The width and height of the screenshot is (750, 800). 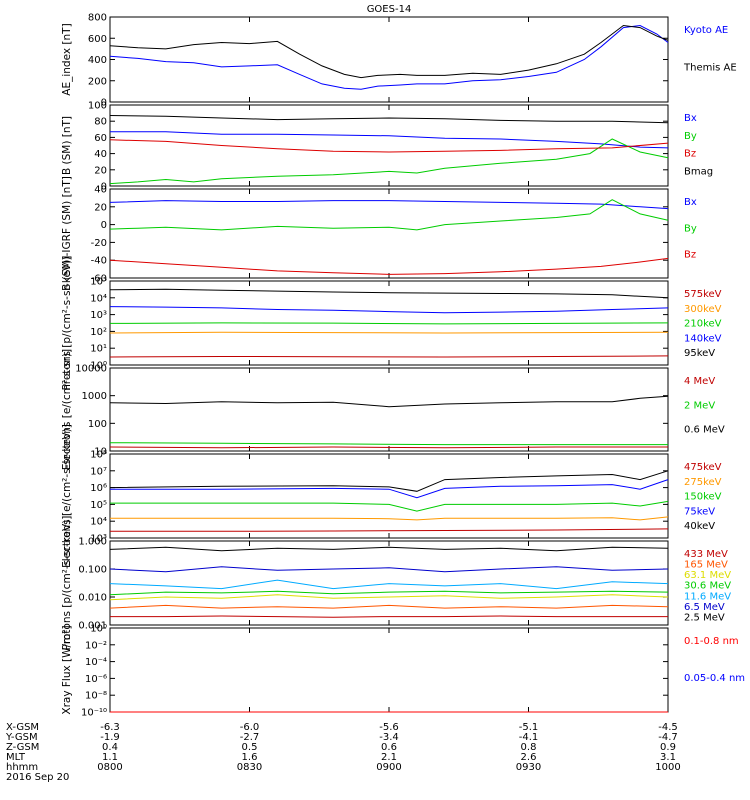 What do you see at coordinates (704, 430) in the screenshot?
I see `legend-entry: 0.6 MeV` at bounding box center [704, 430].